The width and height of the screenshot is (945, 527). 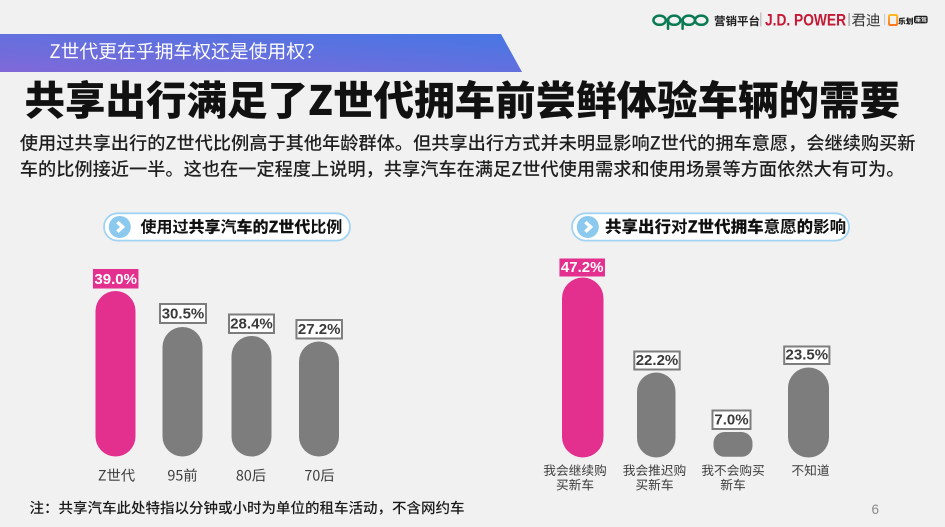 What do you see at coordinates (805, 19) in the screenshot?
I see `svg-text: J.D. POWER` at bounding box center [805, 19].